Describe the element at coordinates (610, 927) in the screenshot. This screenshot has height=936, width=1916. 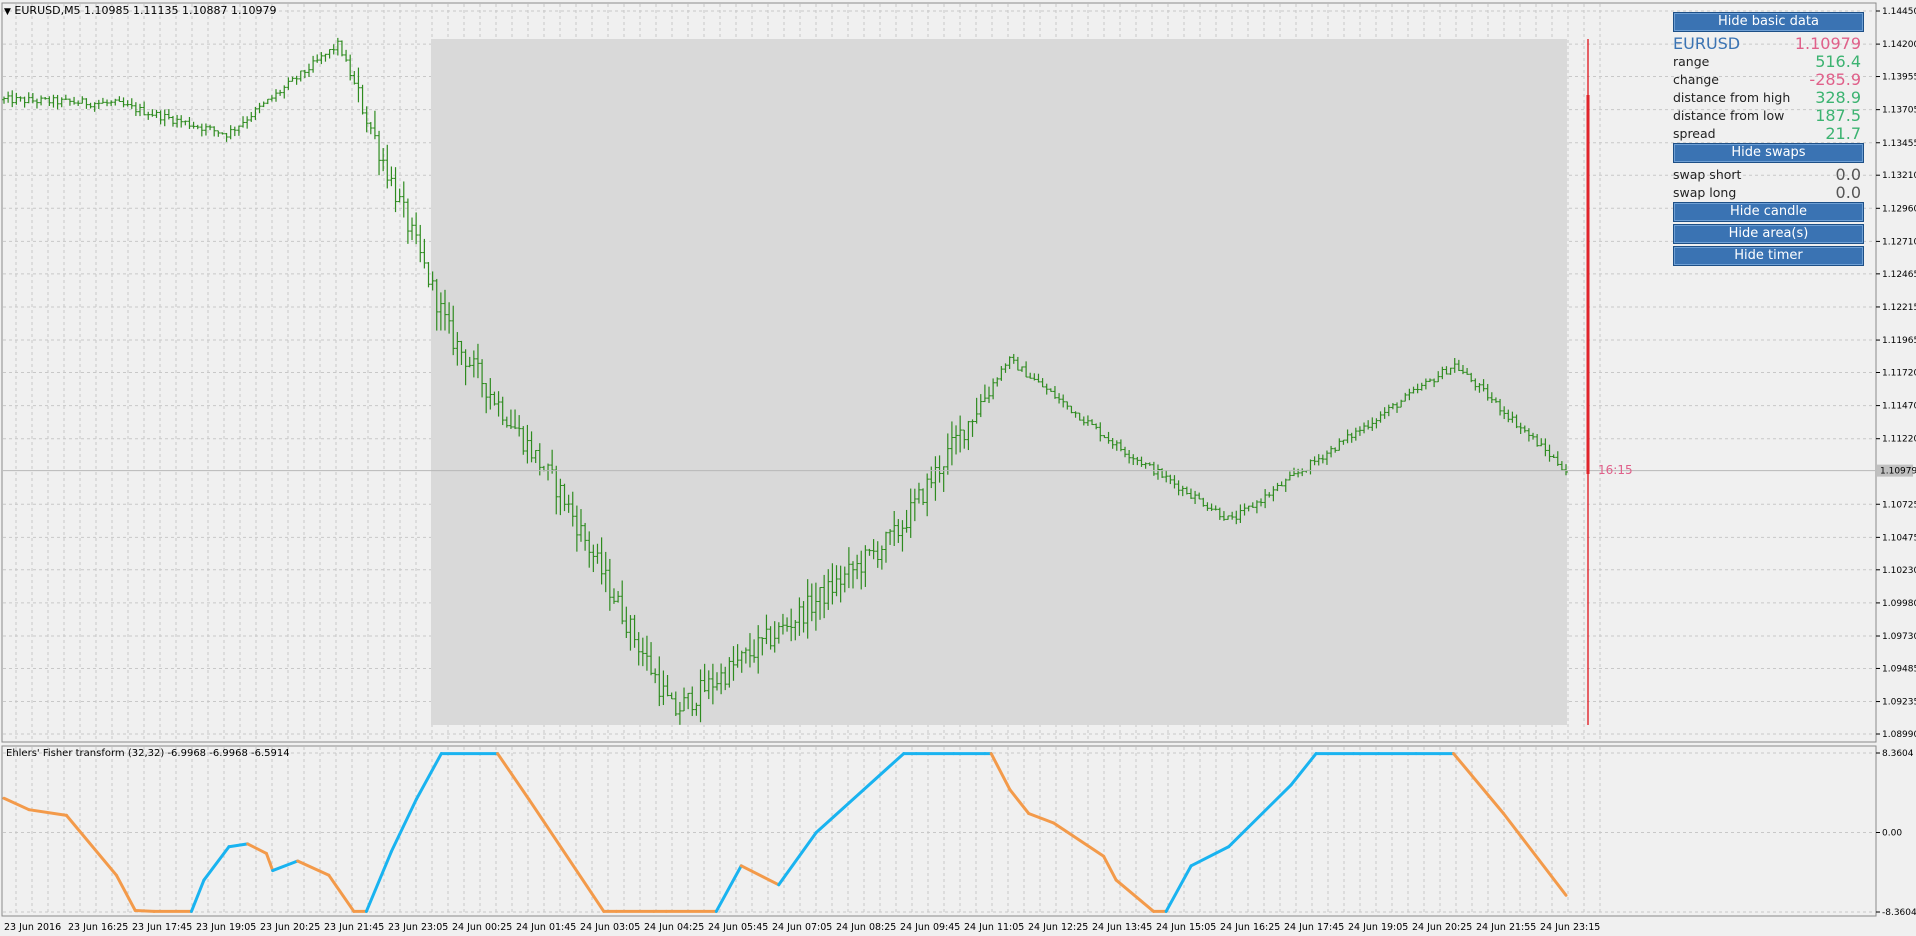
I see `x-tick-label: 24 Jun 03:05` at that location.